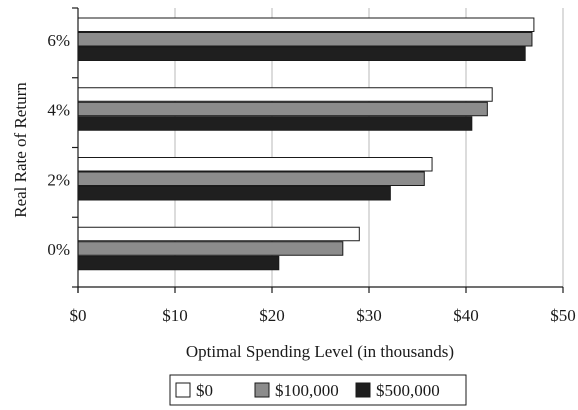  Describe the element at coordinates (78, 315) in the screenshot. I see `x-tick-label: $0` at that location.